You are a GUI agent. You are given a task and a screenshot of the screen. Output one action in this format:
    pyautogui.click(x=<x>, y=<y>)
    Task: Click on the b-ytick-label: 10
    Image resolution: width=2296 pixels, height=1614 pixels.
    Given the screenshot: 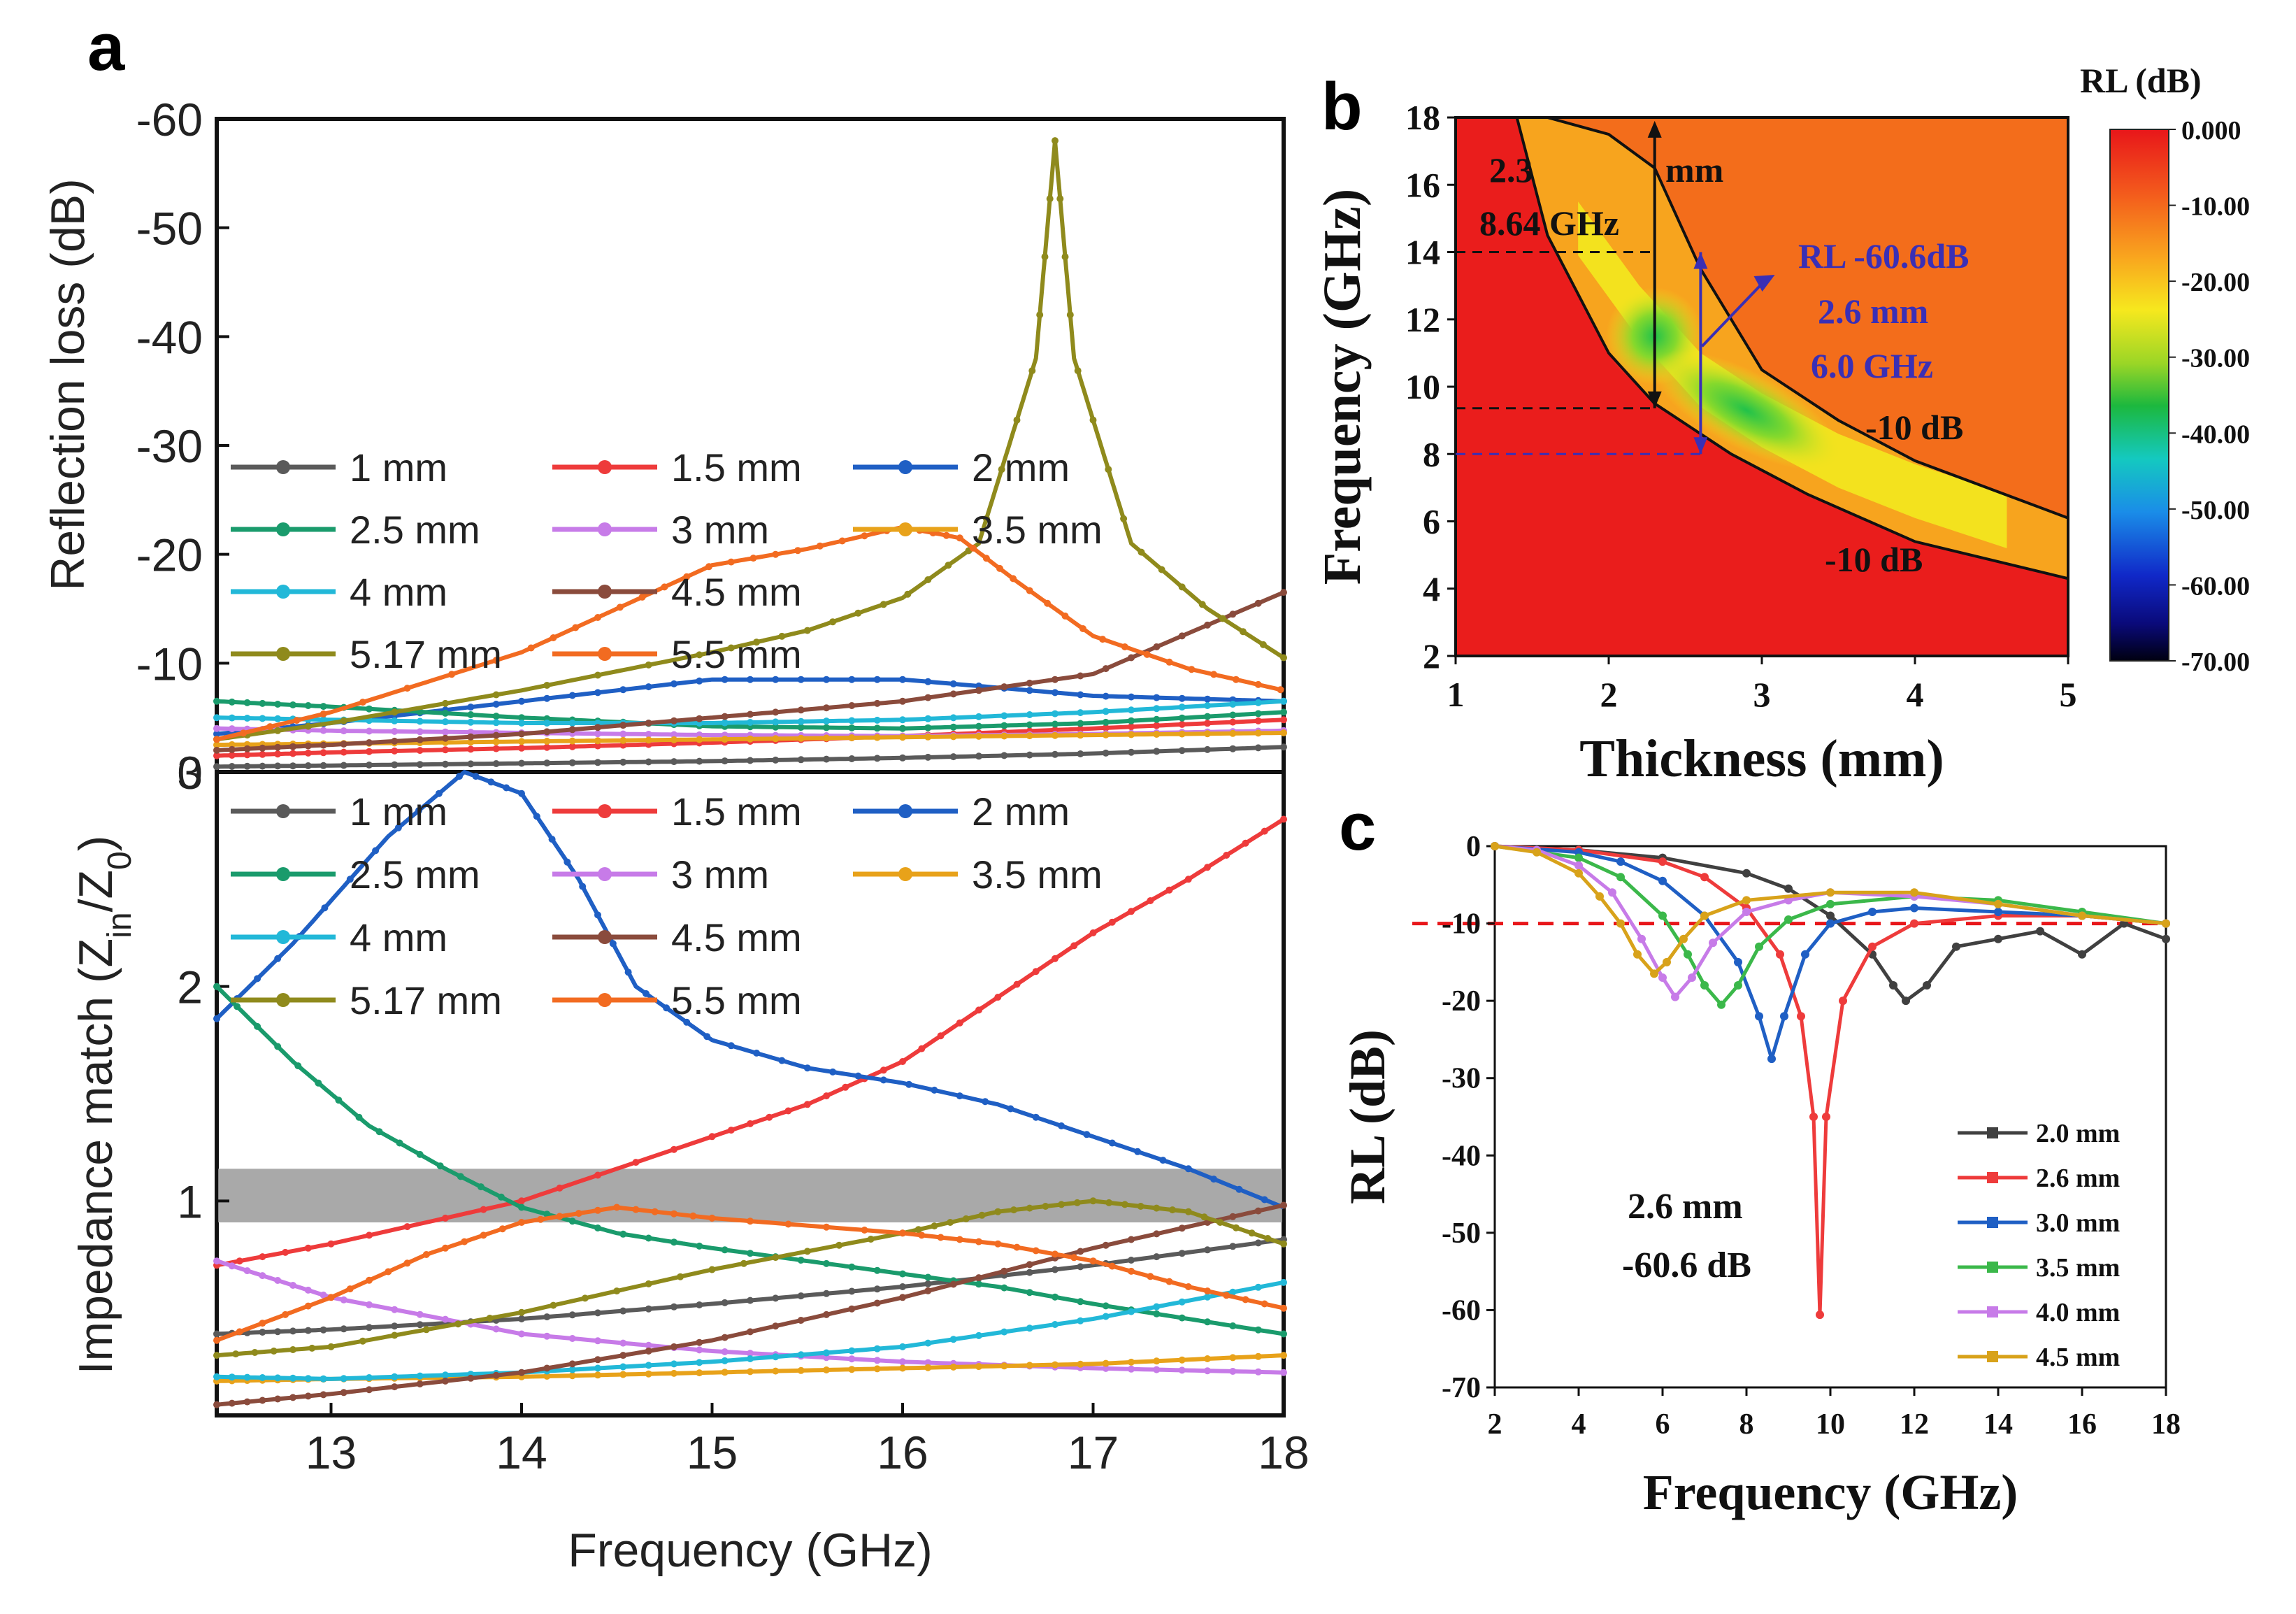 What is the action you would take?
    pyautogui.click(x=1422, y=386)
    